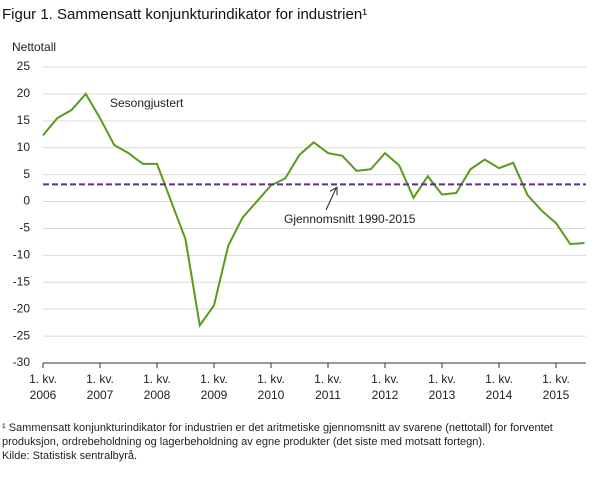  I want to click on x-tick-label: 1. kv. 2013, so click(442, 387).